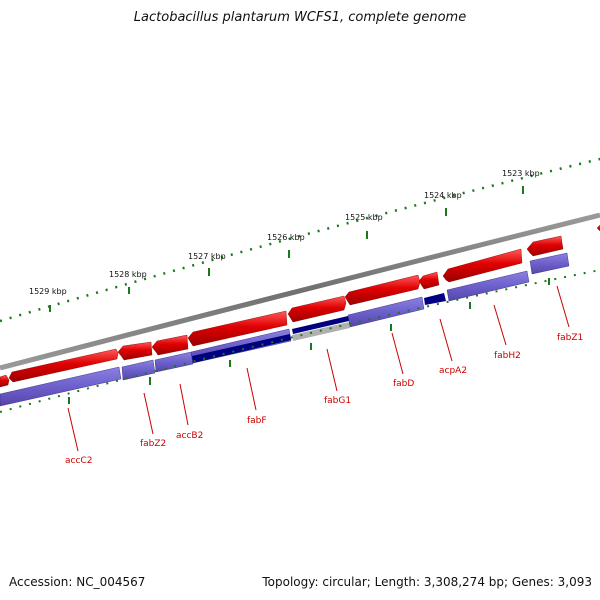 The width and height of the screenshot is (600, 600). Describe the element at coordinates (128, 274) in the screenshot. I see `scale-label-1528: 1528 kbp` at that location.